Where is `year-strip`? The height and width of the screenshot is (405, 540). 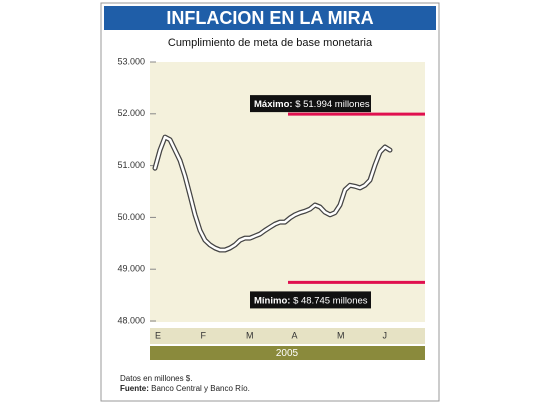 year-strip is located at coordinates (287, 353).